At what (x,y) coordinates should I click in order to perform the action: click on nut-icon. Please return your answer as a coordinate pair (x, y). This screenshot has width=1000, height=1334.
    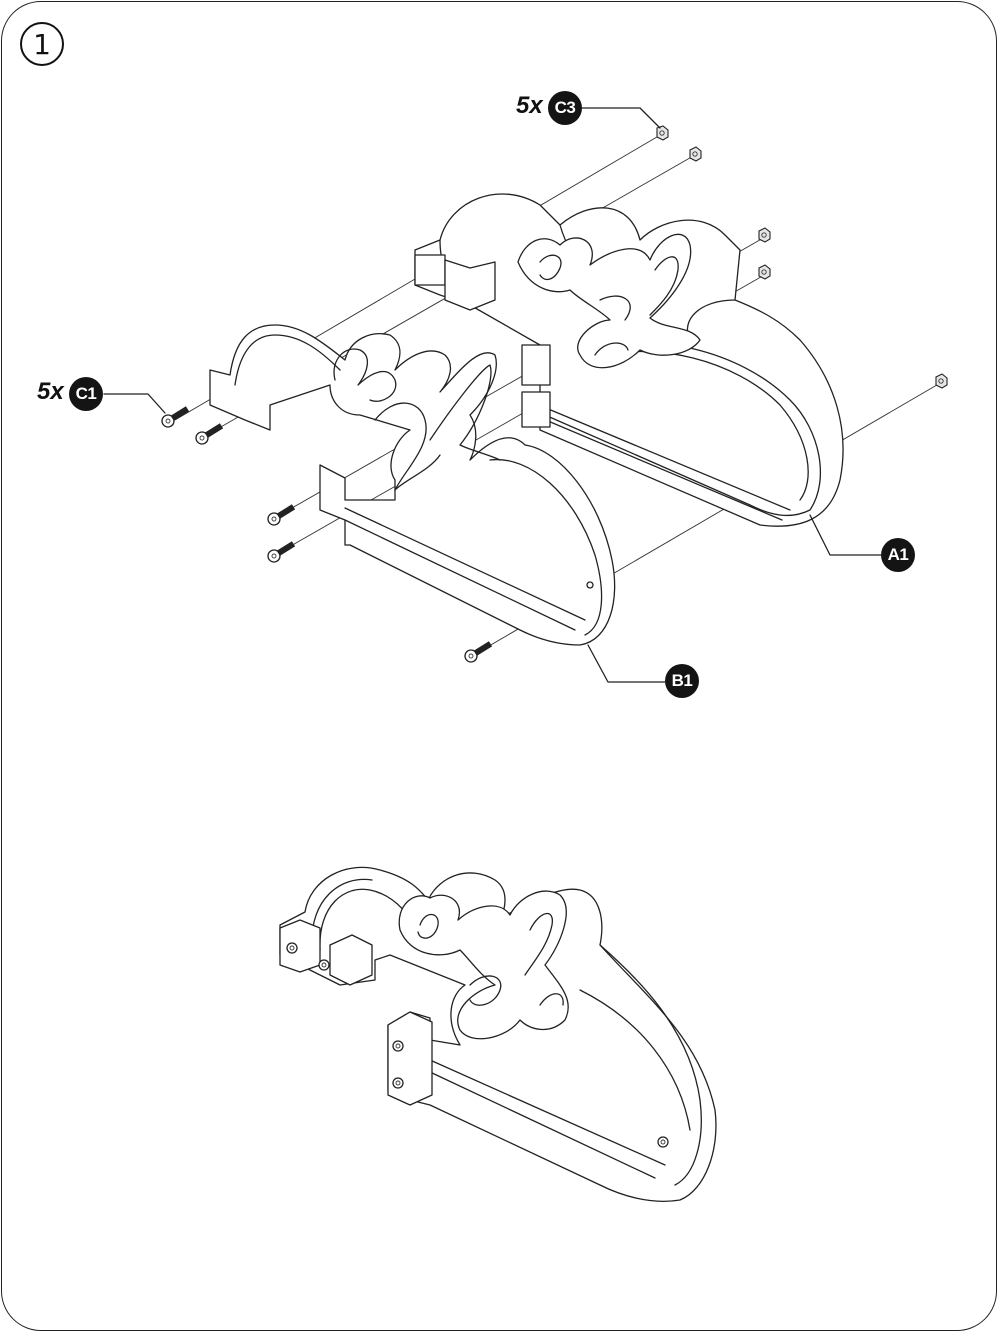
    Looking at the image, I should click on (802, 257).